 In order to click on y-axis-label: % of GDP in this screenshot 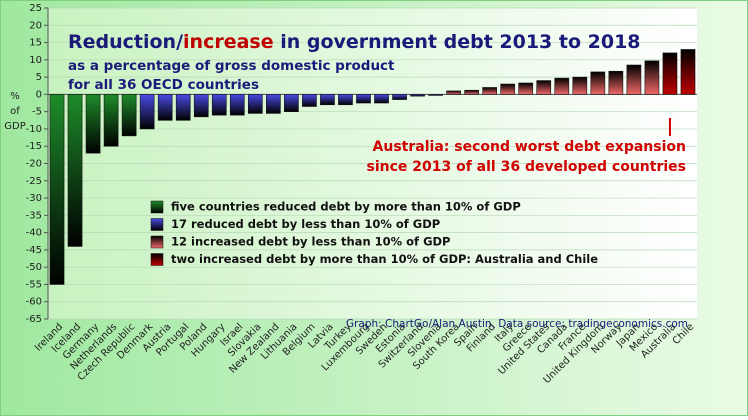, I will do `click(14, 111)`.